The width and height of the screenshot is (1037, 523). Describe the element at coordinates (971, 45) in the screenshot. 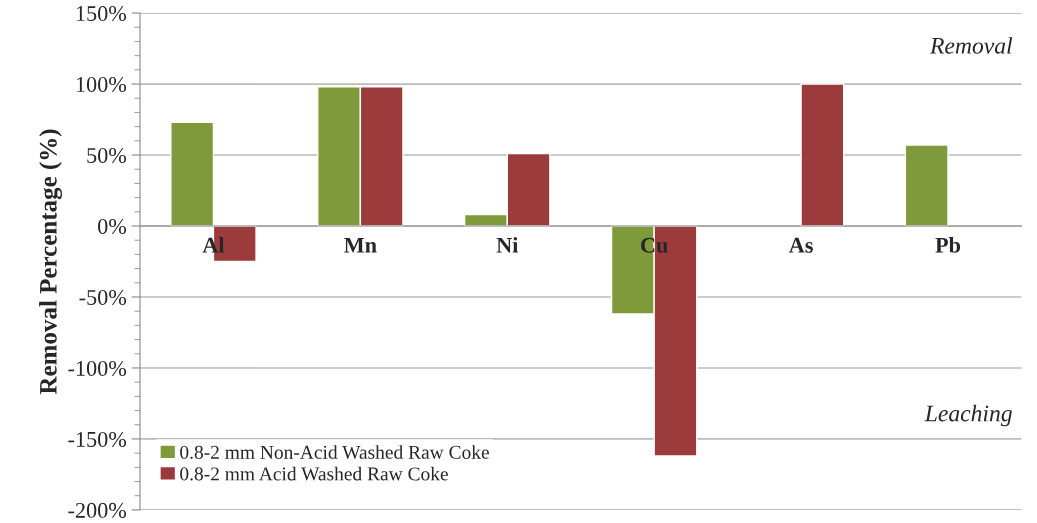

I see `annotation: Removal` at that location.